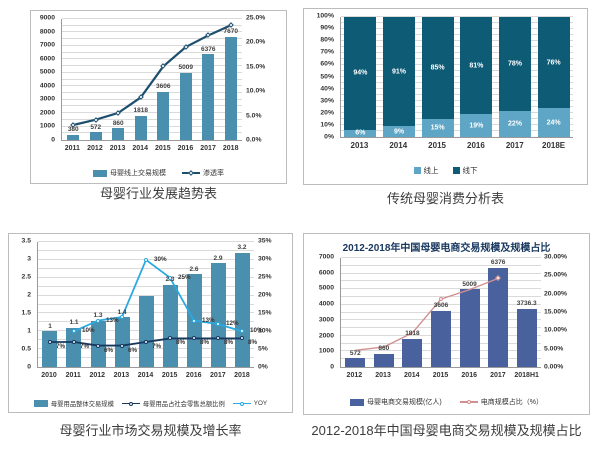  What do you see at coordinates (326, 289) in the screenshot?
I see `y-tick-label: 5000` at bounding box center [326, 289].